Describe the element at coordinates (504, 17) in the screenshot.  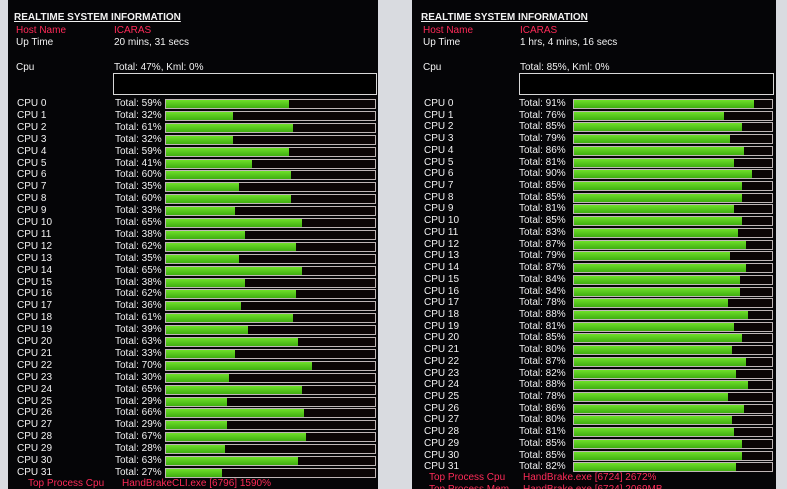
I see `panel-title: REALTIME SYSTEM INFORMATION` at that location.